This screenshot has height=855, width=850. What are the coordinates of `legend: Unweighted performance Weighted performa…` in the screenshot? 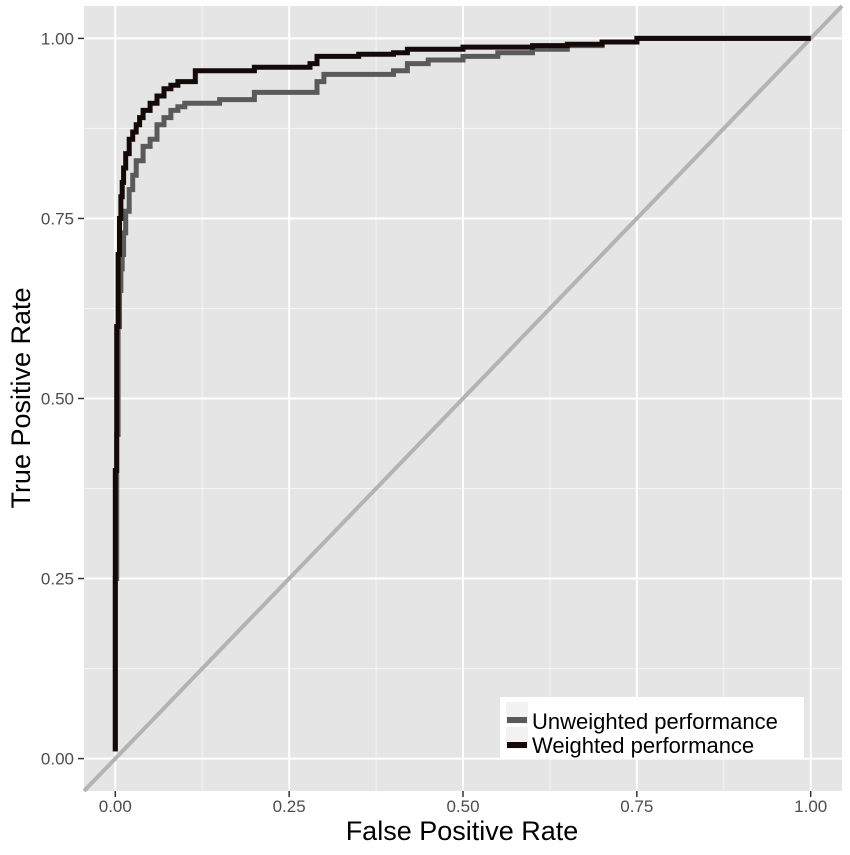 It's located at (652, 728).